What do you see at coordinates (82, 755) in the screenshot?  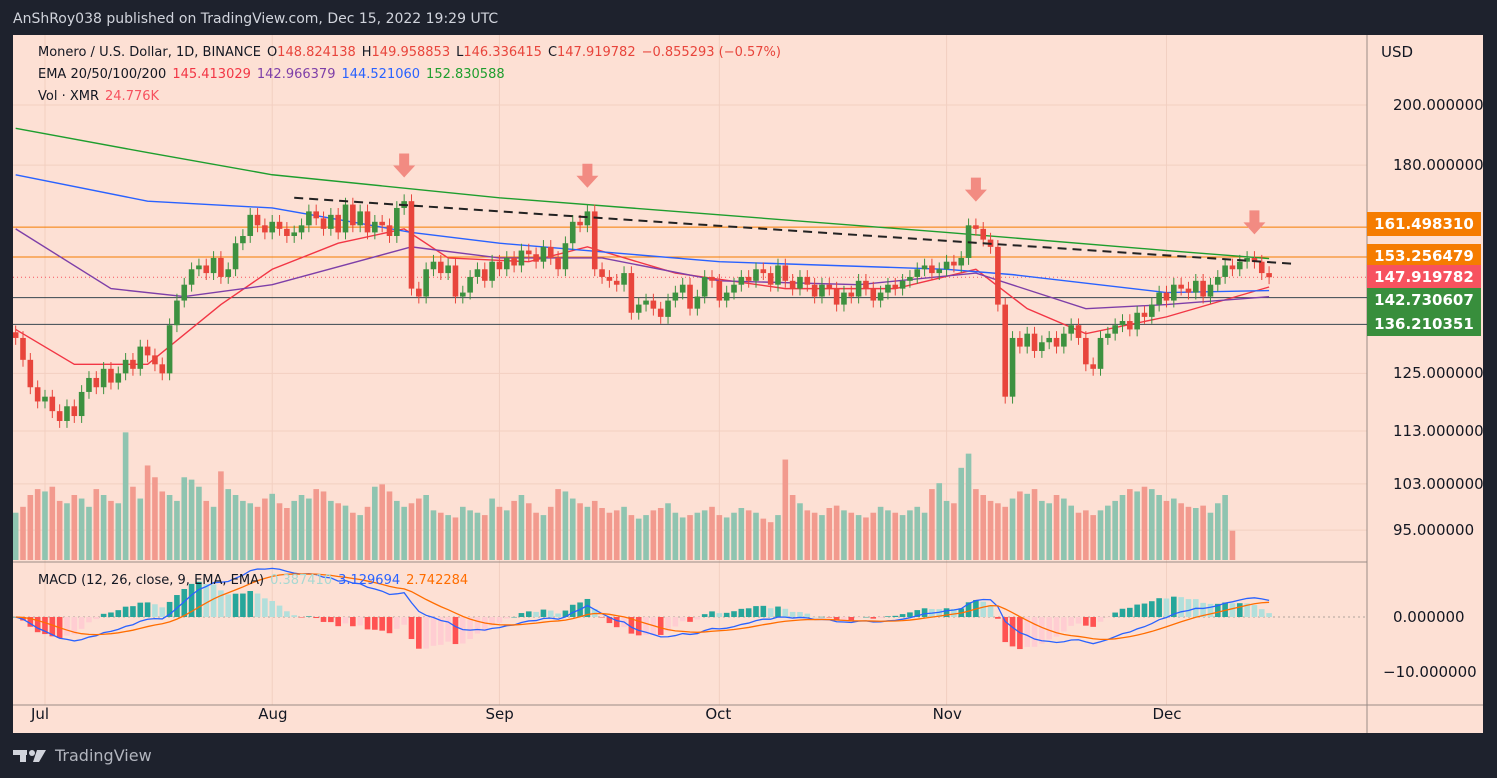 I see `tradingview-brand: TradingView` at bounding box center [82, 755].